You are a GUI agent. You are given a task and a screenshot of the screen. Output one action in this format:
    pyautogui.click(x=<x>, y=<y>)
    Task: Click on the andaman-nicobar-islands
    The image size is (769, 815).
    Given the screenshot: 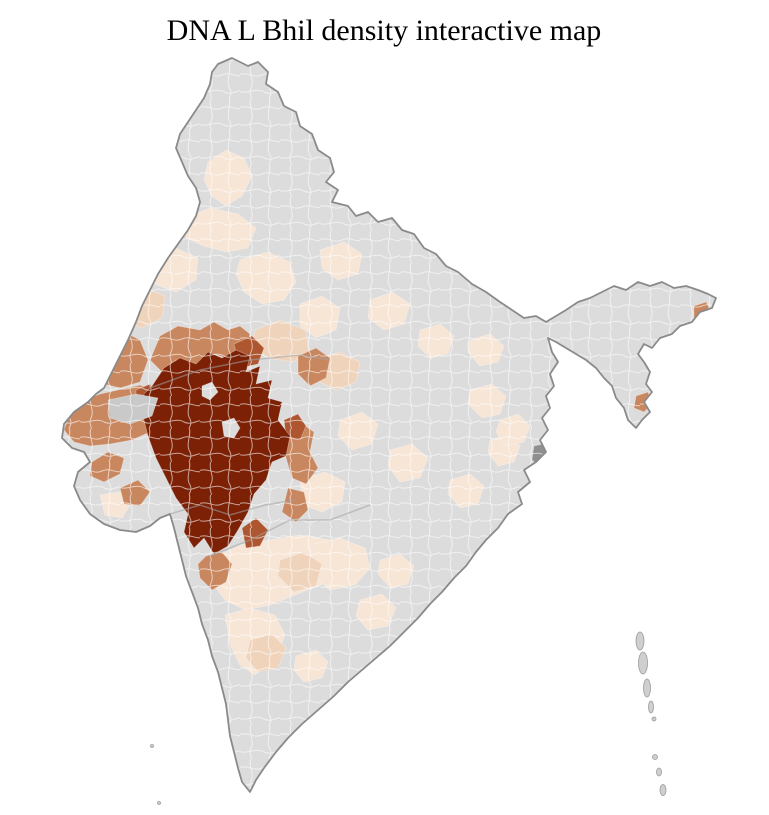 What is the action you would take?
    pyautogui.click(x=651, y=713)
    